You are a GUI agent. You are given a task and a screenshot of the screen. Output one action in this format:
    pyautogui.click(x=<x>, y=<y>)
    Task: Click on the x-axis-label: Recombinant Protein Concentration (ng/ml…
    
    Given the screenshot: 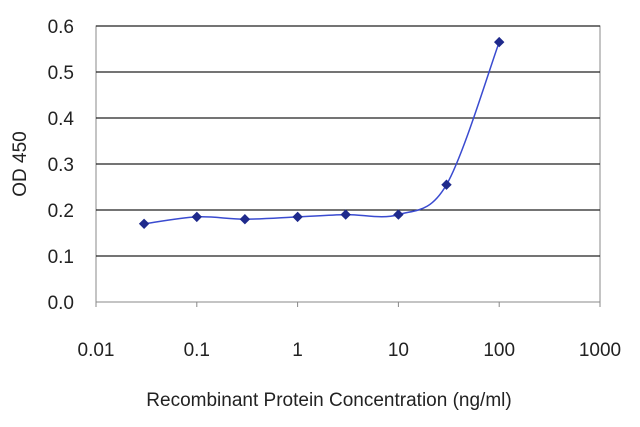 What is the action you would take?
    pyautogui.click(x=328, y=400)
    